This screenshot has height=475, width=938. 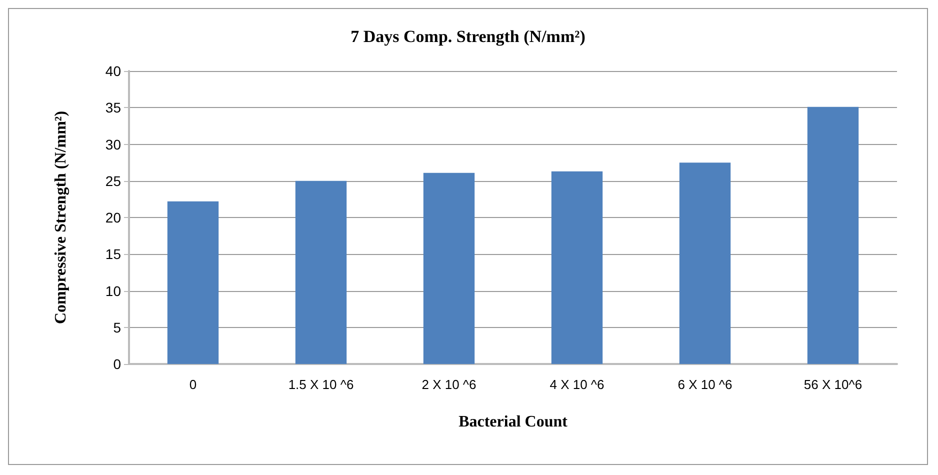 What do you see at coordinates (705, 384) in the screenshot?
I see `x-tick-label: 6 X 10 ^6` at bounding box center [705, 384].